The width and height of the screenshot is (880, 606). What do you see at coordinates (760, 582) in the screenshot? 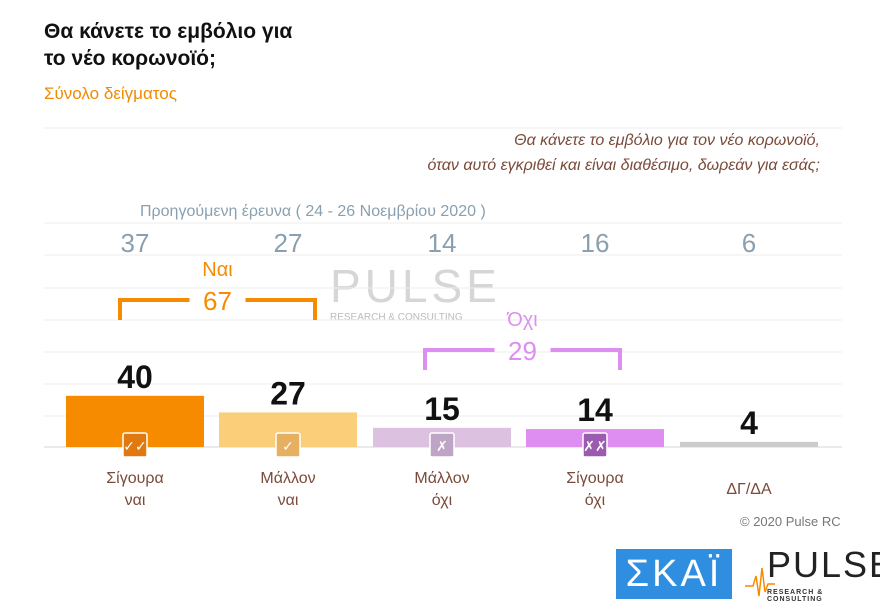
I see `pulse-wave-icon` at bounding box center [760, 582].